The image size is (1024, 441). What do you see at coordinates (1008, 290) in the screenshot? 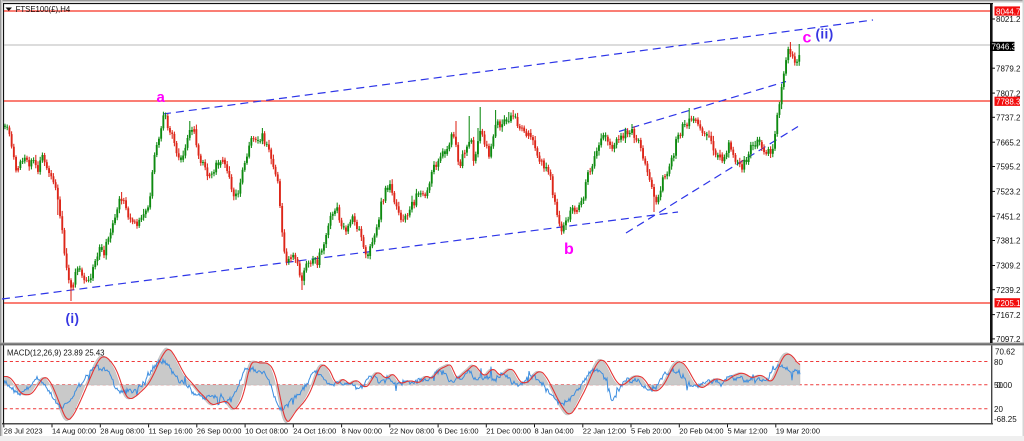
I see `svg-text: 7239.2` at bounding box center [1008, 290].